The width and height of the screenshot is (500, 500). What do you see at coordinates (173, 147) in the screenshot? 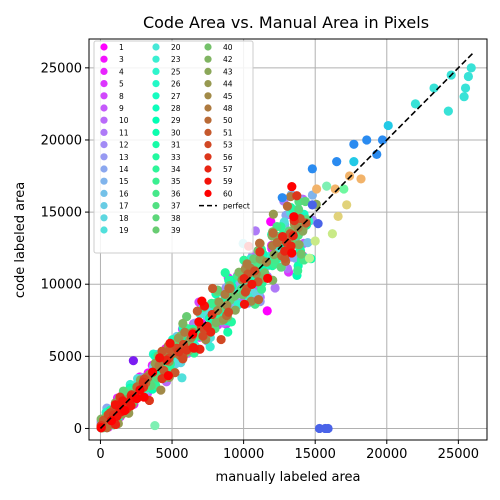
I see `legend-box` at bounding box center [173, 147].